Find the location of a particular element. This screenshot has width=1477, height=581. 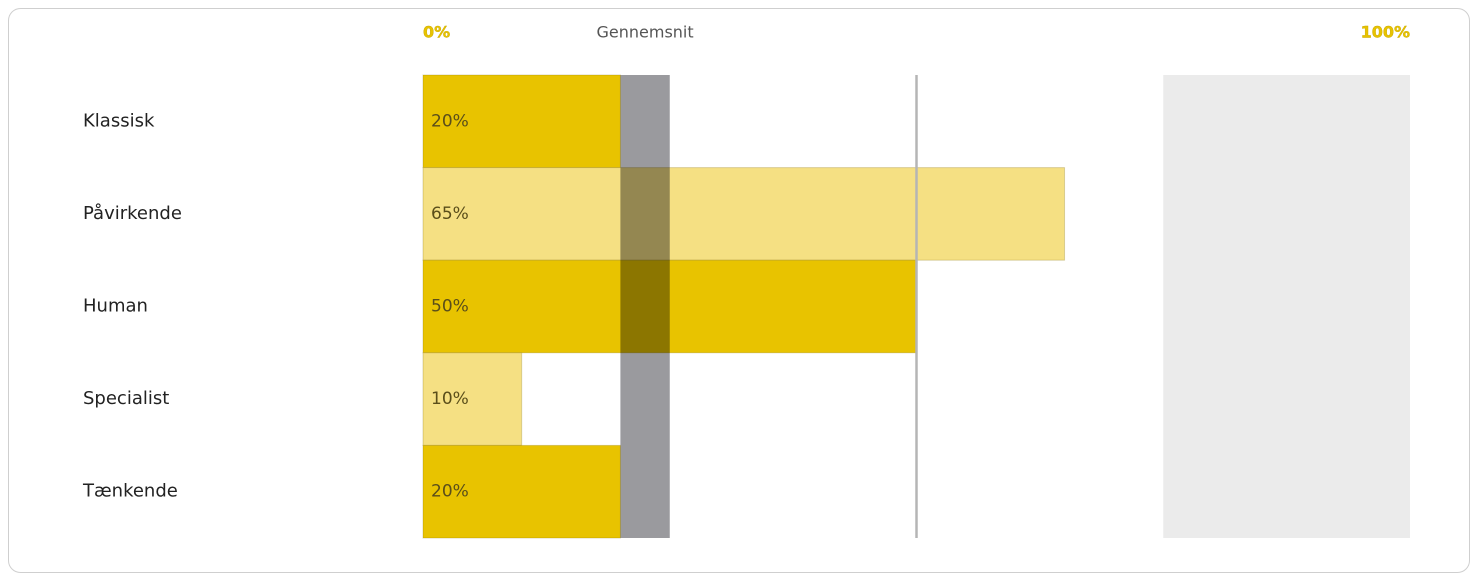

category-label: Klassisk is located at coordinates (119, 120).